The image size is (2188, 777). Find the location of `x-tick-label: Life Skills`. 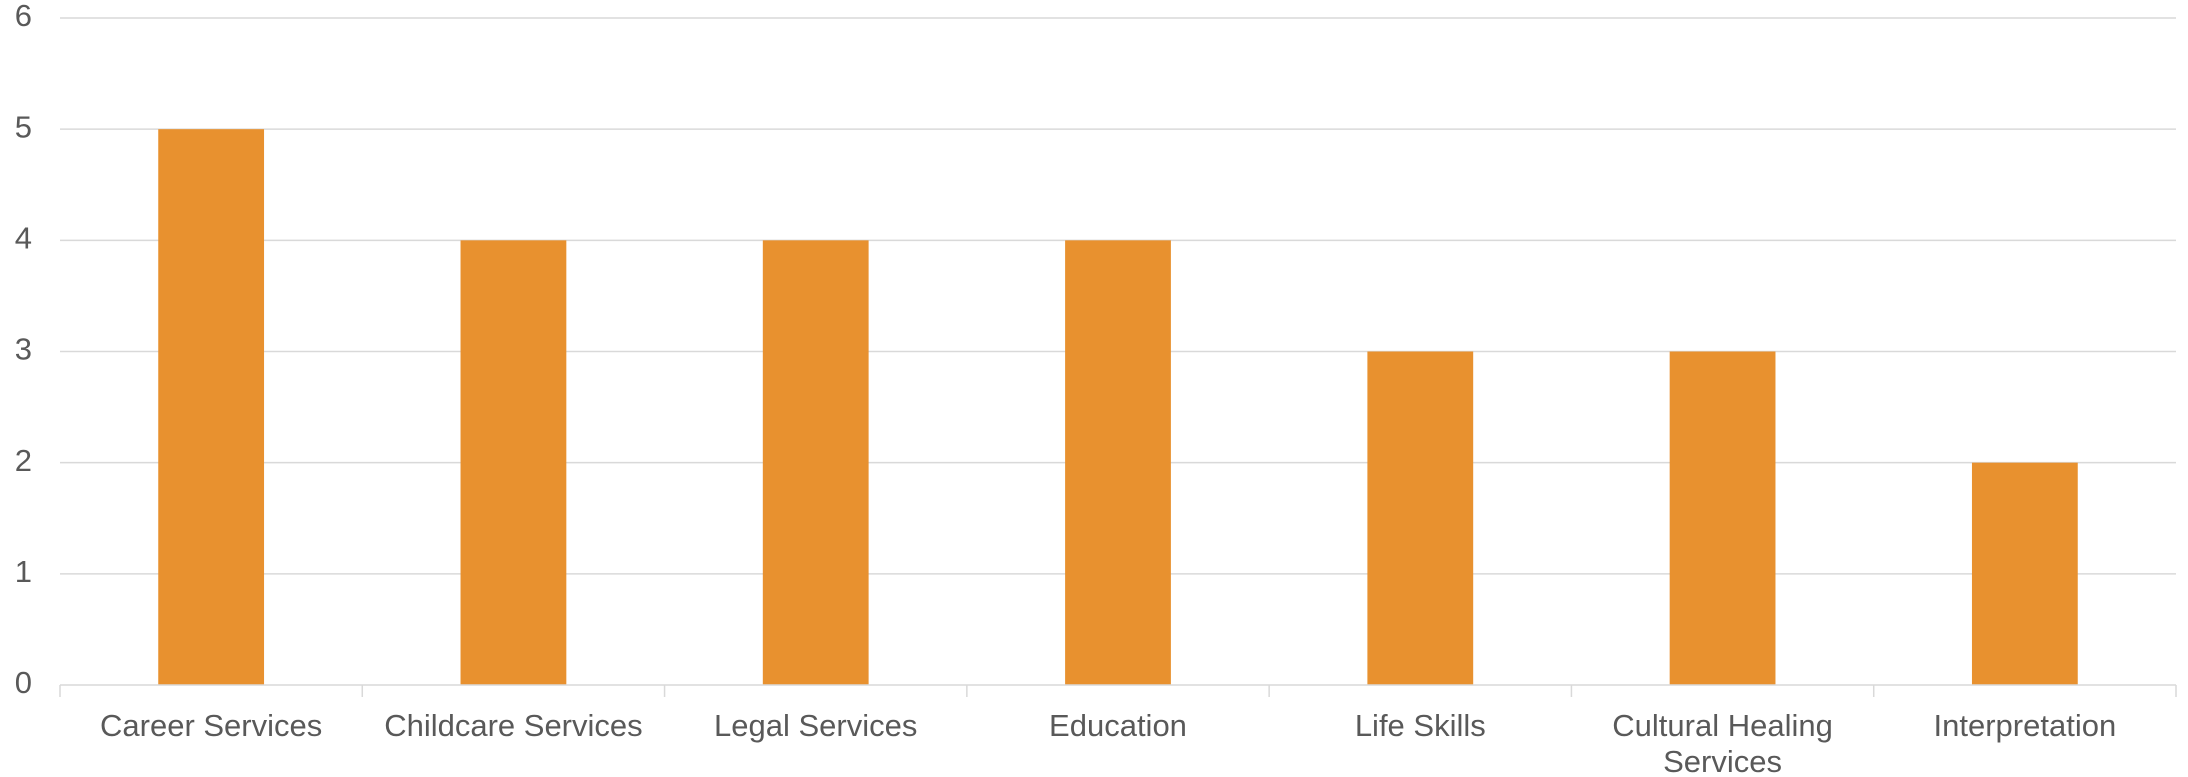

x-tick-label: Life Skills is located at coordinates (1420, 725).